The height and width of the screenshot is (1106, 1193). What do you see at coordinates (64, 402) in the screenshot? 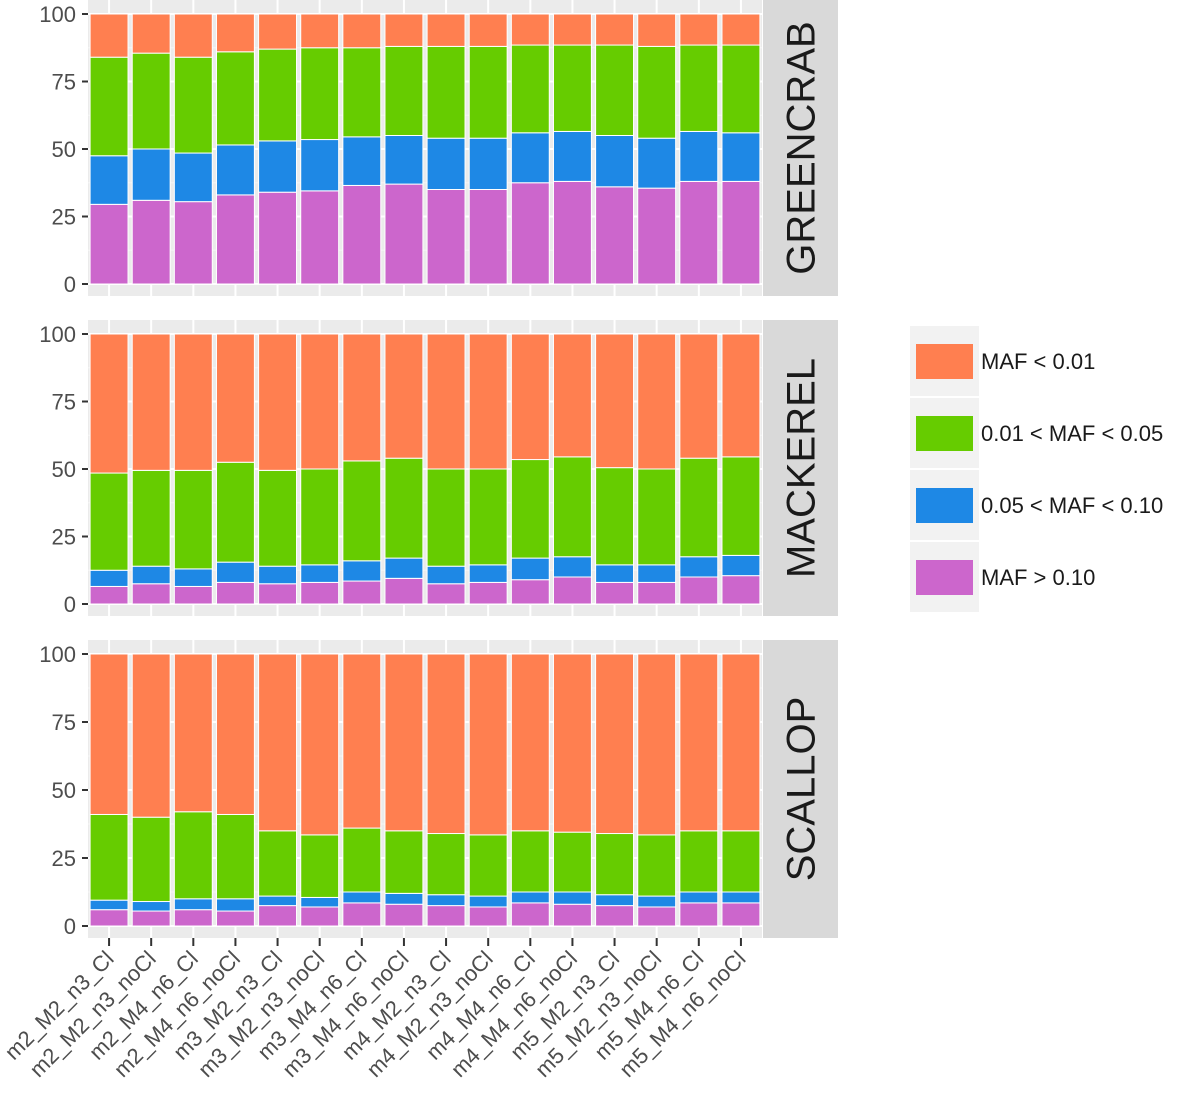
I see `y-tick-label: 75` at bounding box center [64, 402].